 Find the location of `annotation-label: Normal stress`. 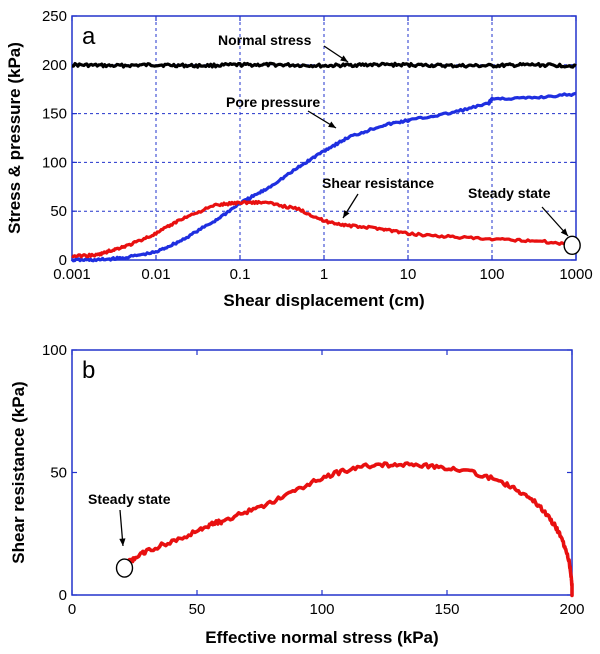

annotation-label: Normal stress is located at coordinates (265, 40).